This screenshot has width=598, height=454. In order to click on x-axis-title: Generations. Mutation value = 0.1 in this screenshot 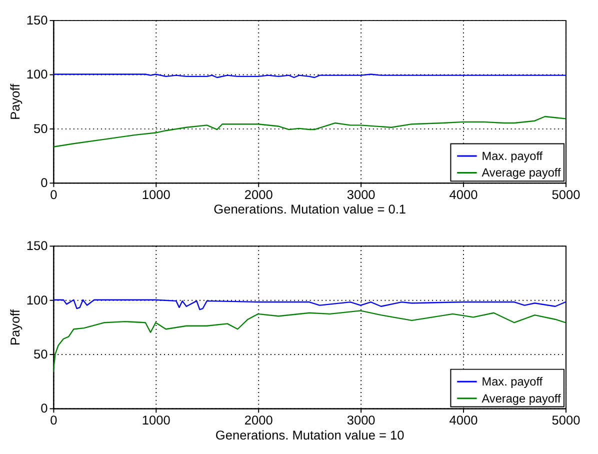, I will do `click(310, 209)`.